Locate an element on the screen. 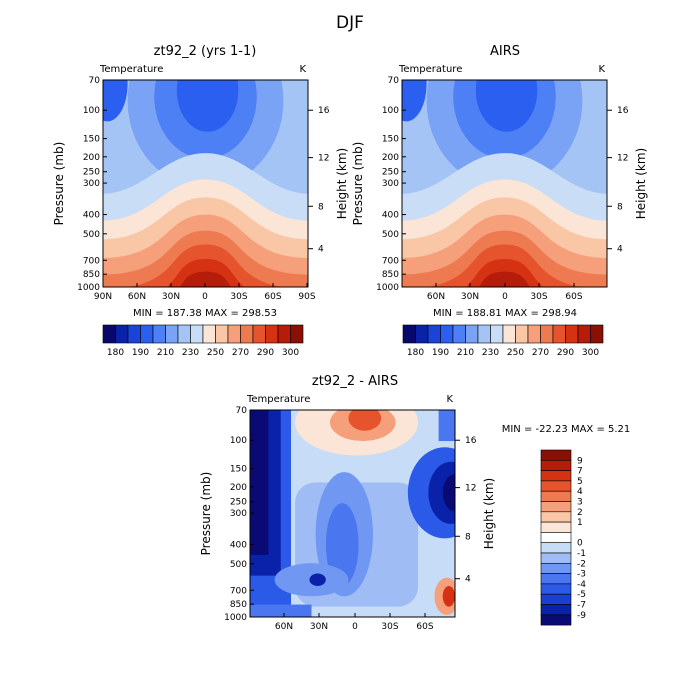 This screenshot has height=700, width=700. colorbar-label: 7 is located at coordinates (580, 472).